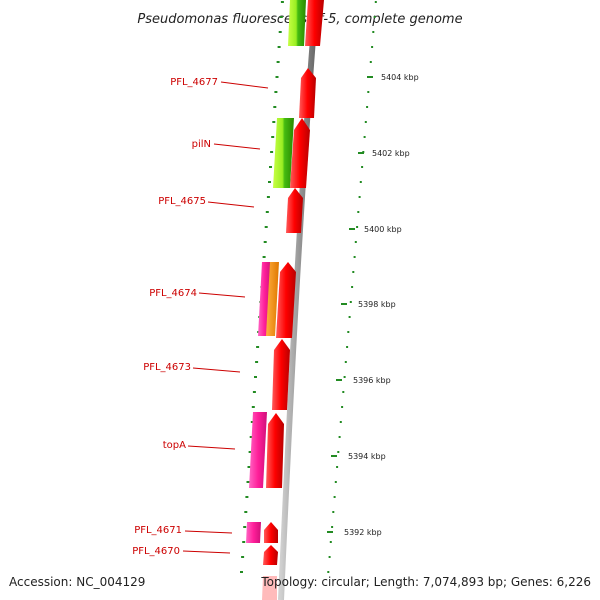 Image resolution: width=600 pixels, height=600 pixels. I want to click on gene-label-leaders, so click(225, 317).